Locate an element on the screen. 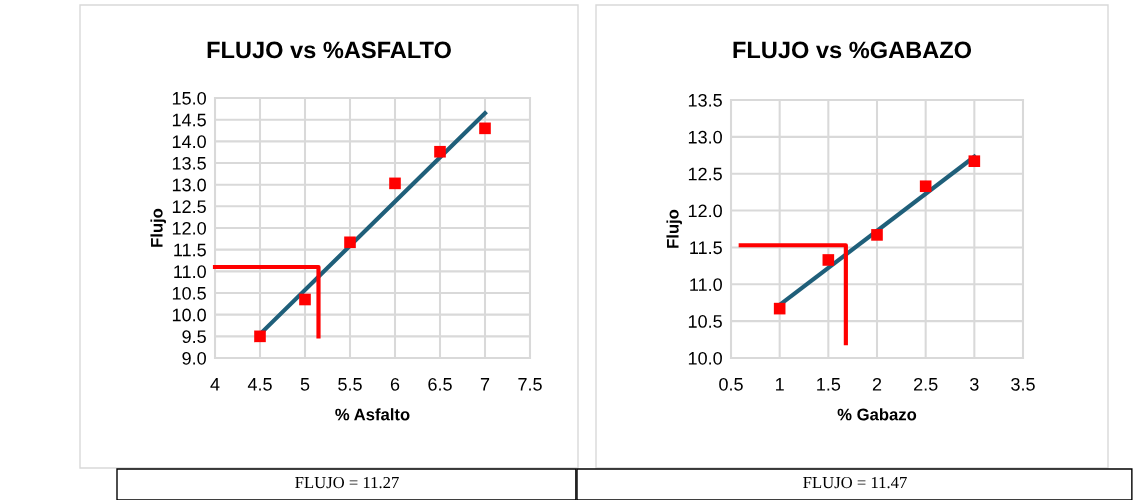 Image resolution: width=1133 pixels, height=500 pixels. y-tick-label: 14.0 is located at coordinates (189, 142).